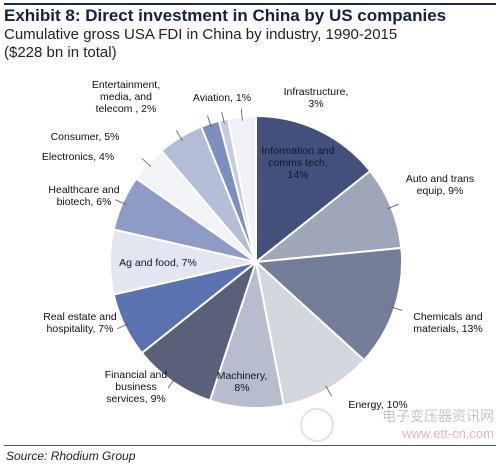 This screenshot has width=500, height=467. Describe the element at coordinates (250, 4) in the screenshot. I see `top-rule` at that location.